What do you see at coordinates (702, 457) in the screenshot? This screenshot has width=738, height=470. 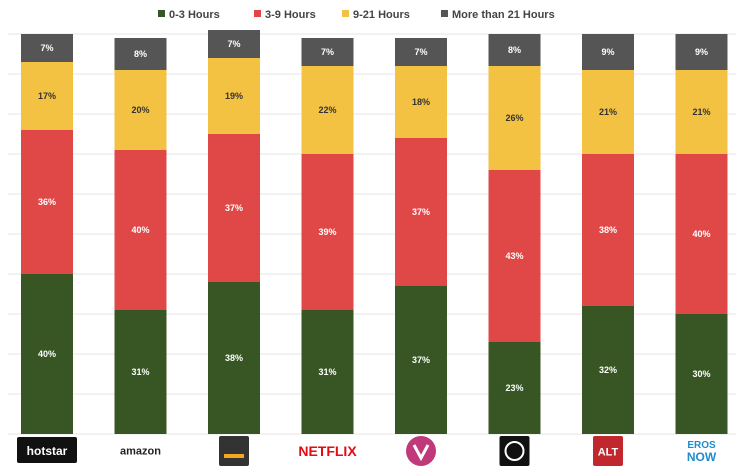 I see `svg-text: NOW` at bounding box center [702, 457].